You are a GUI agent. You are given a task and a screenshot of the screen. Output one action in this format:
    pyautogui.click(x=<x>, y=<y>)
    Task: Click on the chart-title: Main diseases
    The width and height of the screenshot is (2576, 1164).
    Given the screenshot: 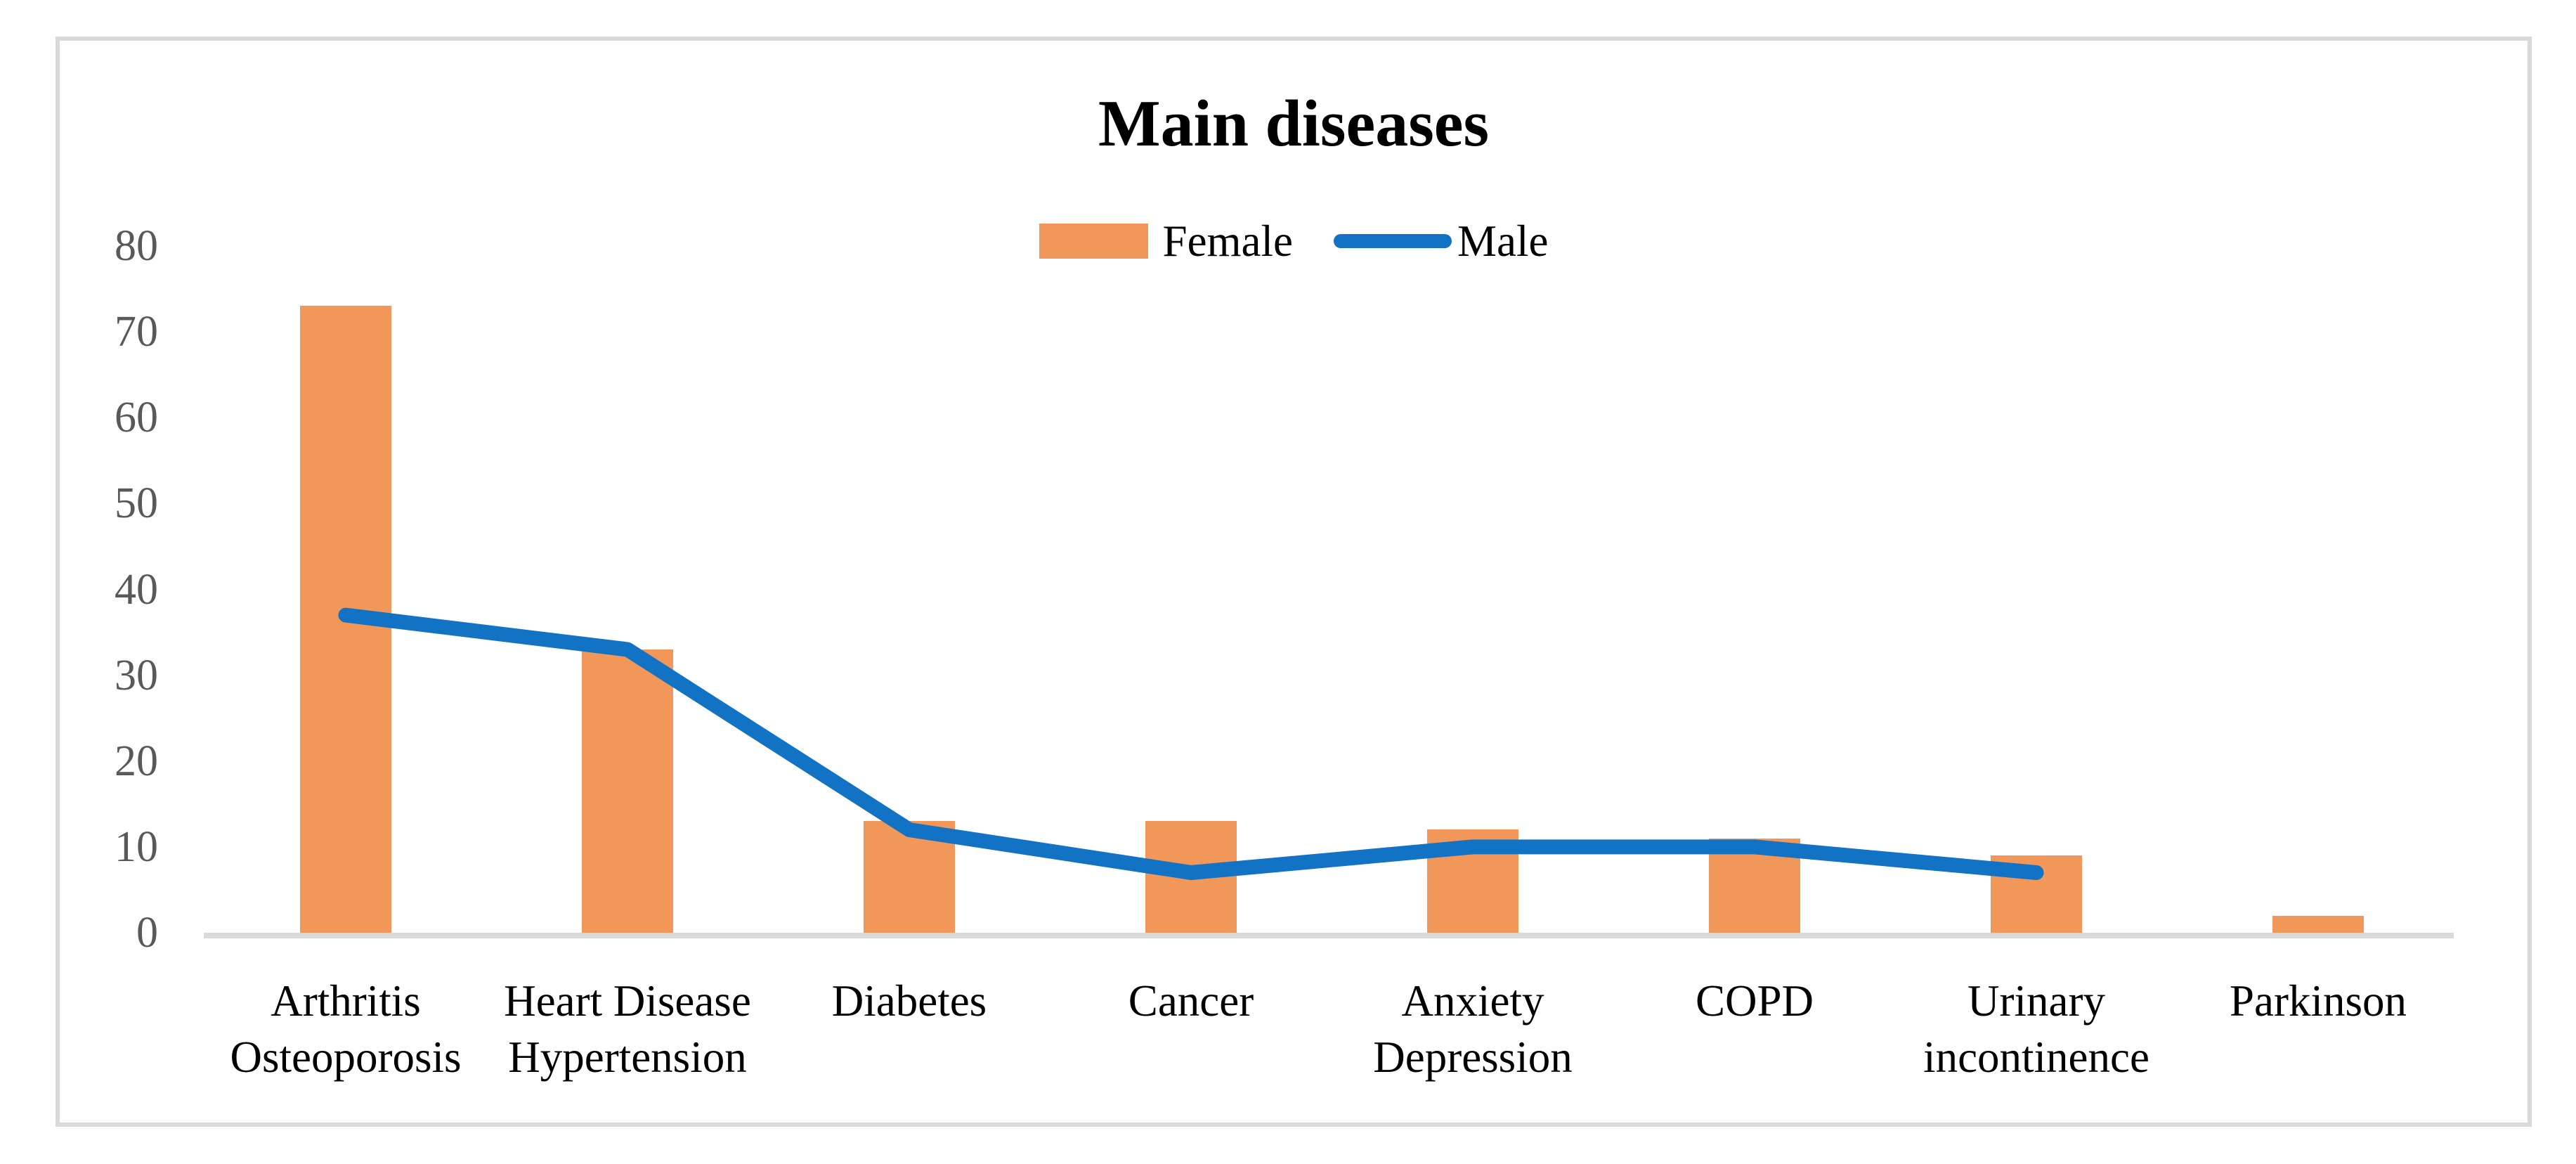 What is the action you would take?
    pyautogui.click(x=1294, y=124)
    